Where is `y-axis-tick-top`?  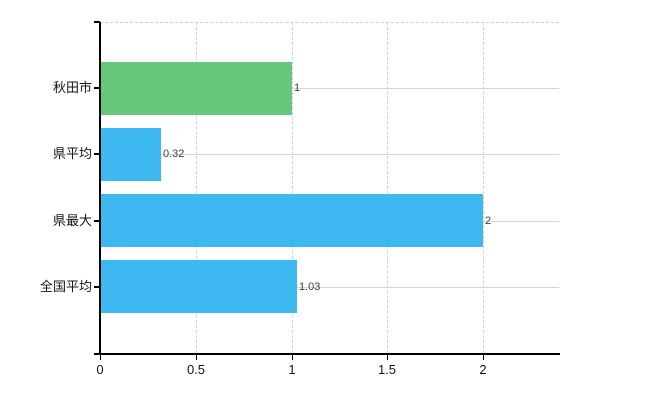 y-axis-tick-top is located at coordinates (97, 22).